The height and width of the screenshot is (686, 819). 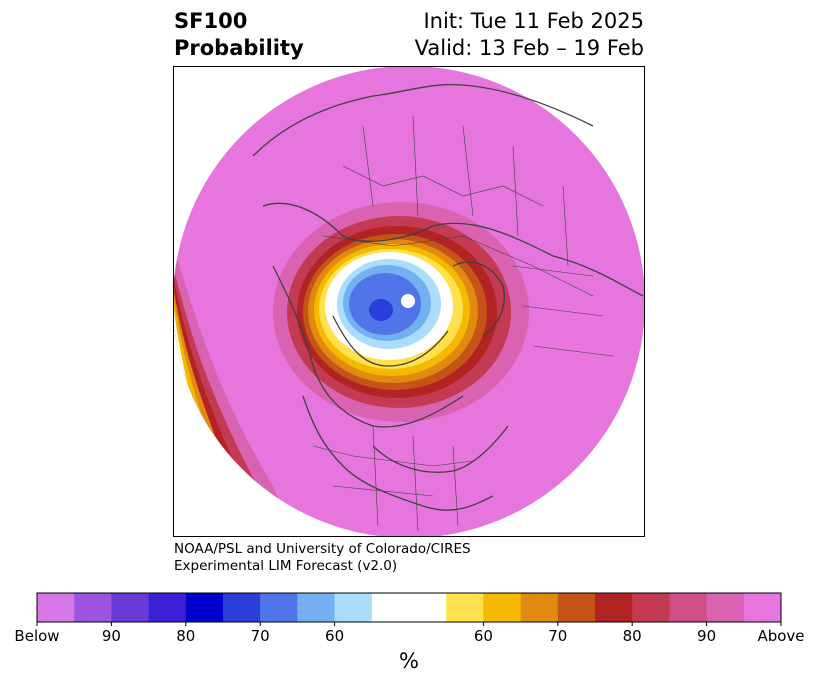 I want to click on colorbar-outline, so click(x=409, y=607).